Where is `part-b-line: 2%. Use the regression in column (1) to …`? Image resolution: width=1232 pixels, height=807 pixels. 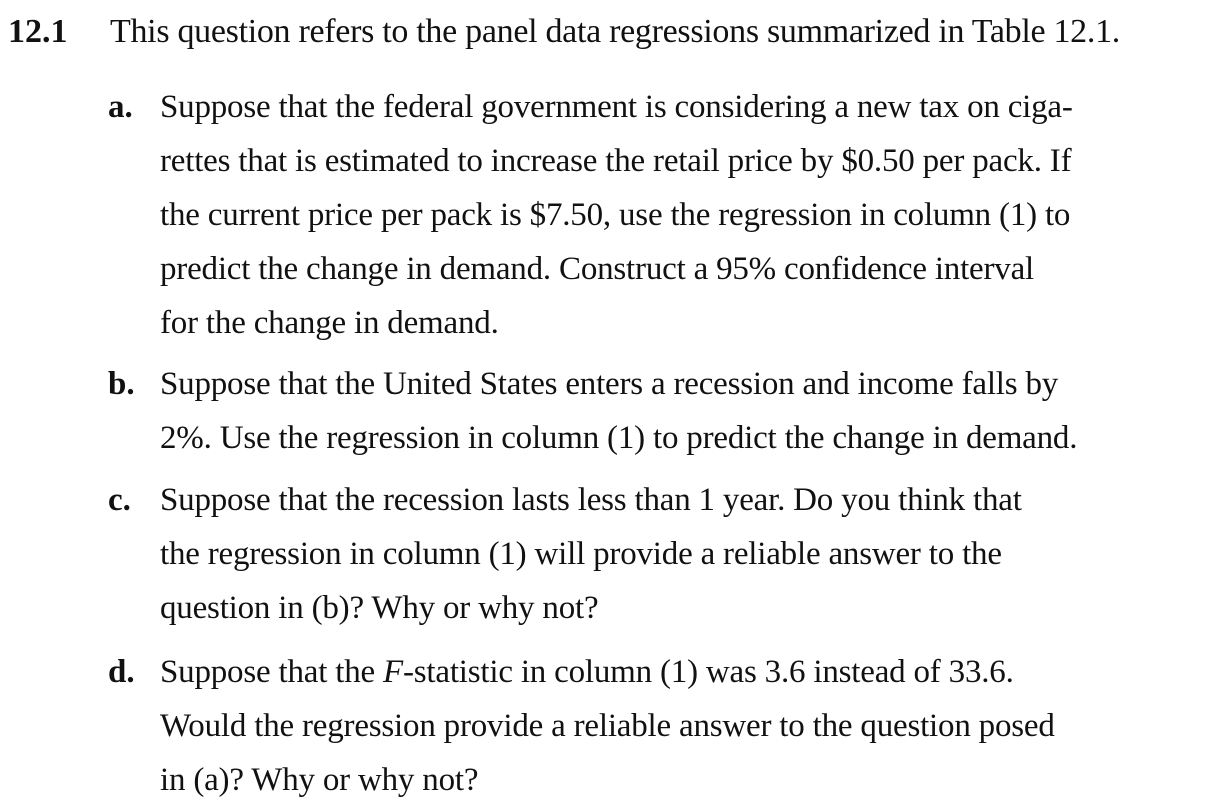 part-b-line: 2%. Use the regression in column (1) to … is located at coordinates (619, 438).